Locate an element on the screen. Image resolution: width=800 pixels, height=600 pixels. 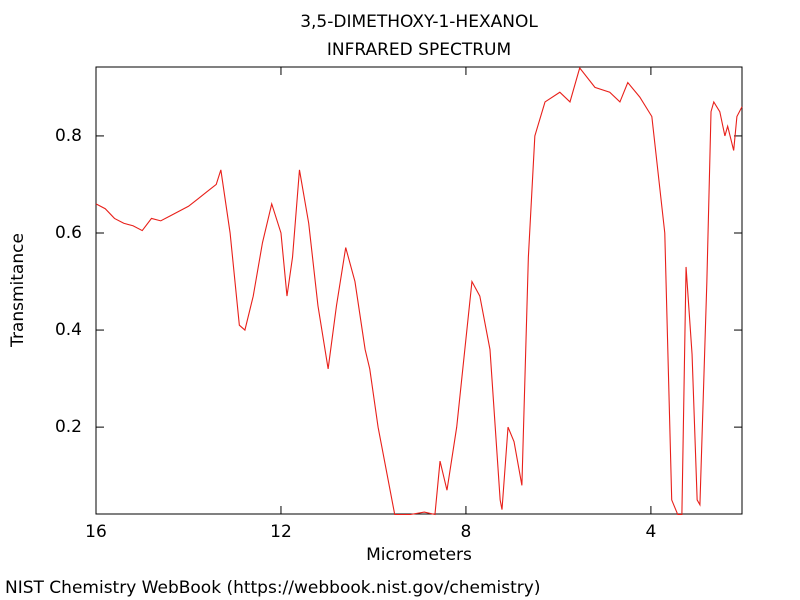
x-tick-label: 8 is located at coordinates (466, 532).